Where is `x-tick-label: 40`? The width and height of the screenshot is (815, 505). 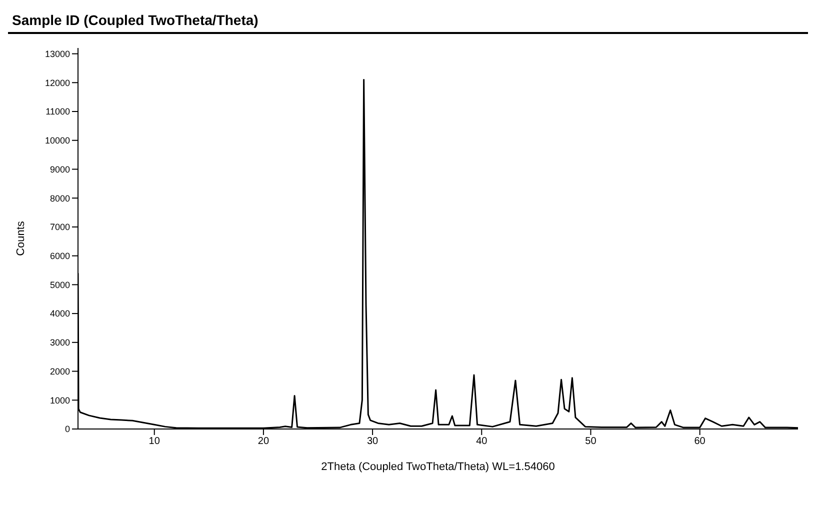 x-tick-label: 40 is located at coordinates (482, 442).